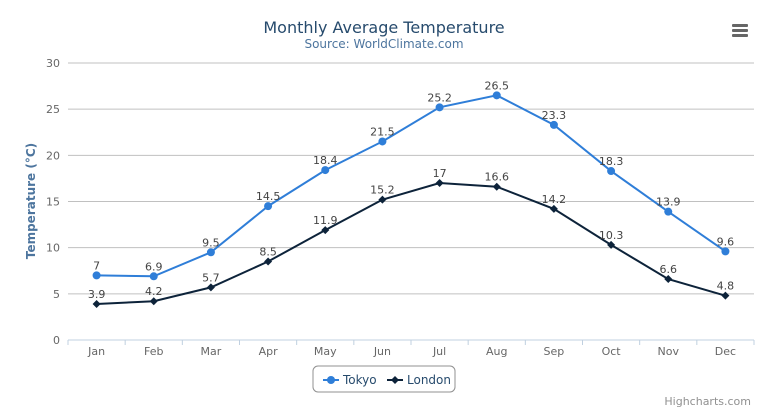  I want to click on data-label-london: 5.7, so click(211, 277).